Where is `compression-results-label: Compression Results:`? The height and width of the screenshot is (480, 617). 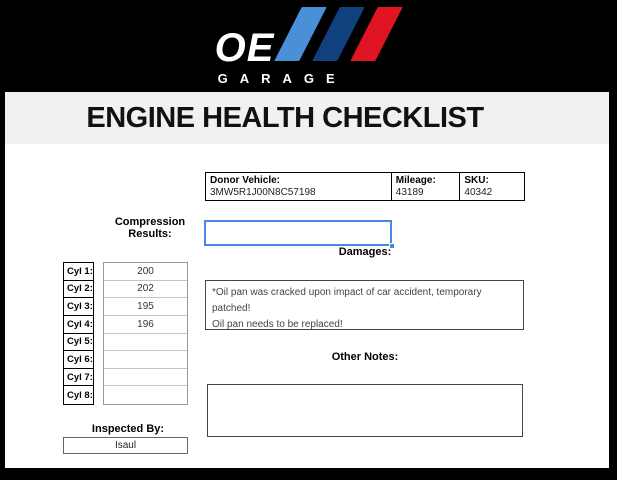
compression-results-label: Compression Results: is located at coordinates (150, 228).